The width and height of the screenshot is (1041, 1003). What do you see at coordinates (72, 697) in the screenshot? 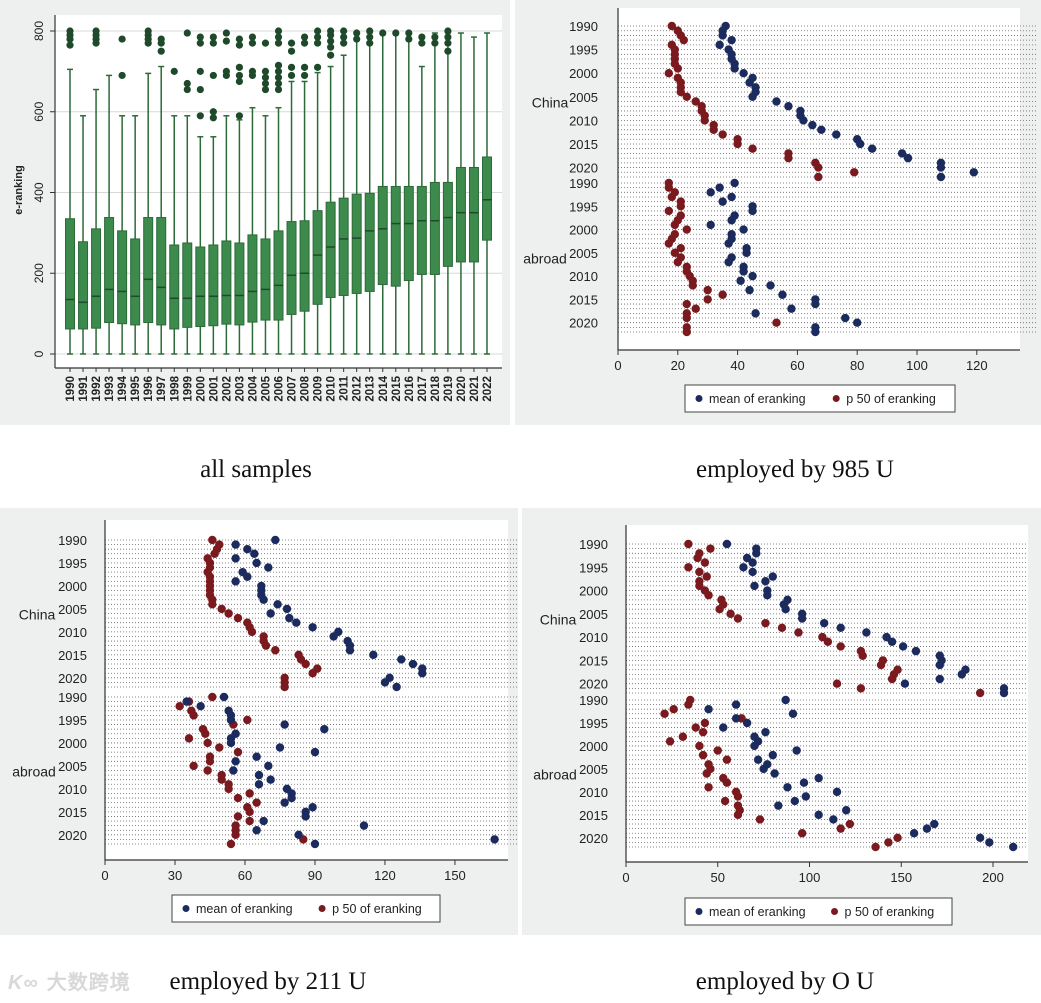
I see `year-label: 1990` at bounding box center [72, 697].